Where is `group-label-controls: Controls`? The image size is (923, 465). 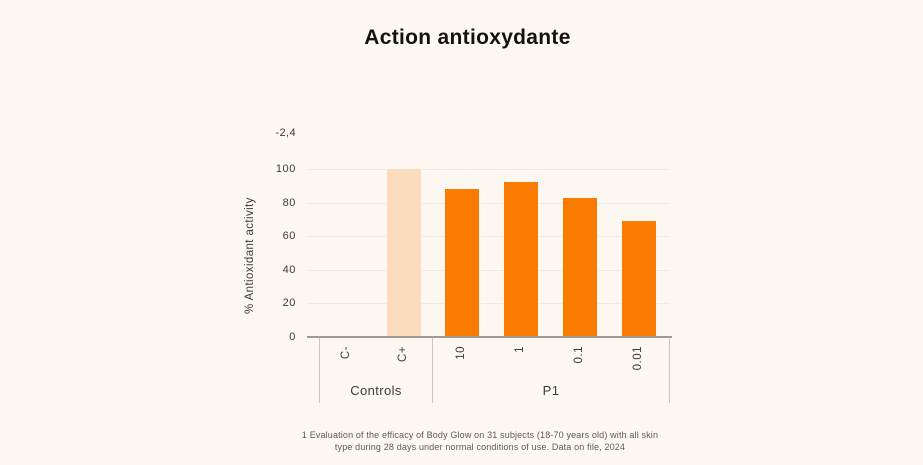
group-label-controls: Controls is located at coordinates (376, 390).